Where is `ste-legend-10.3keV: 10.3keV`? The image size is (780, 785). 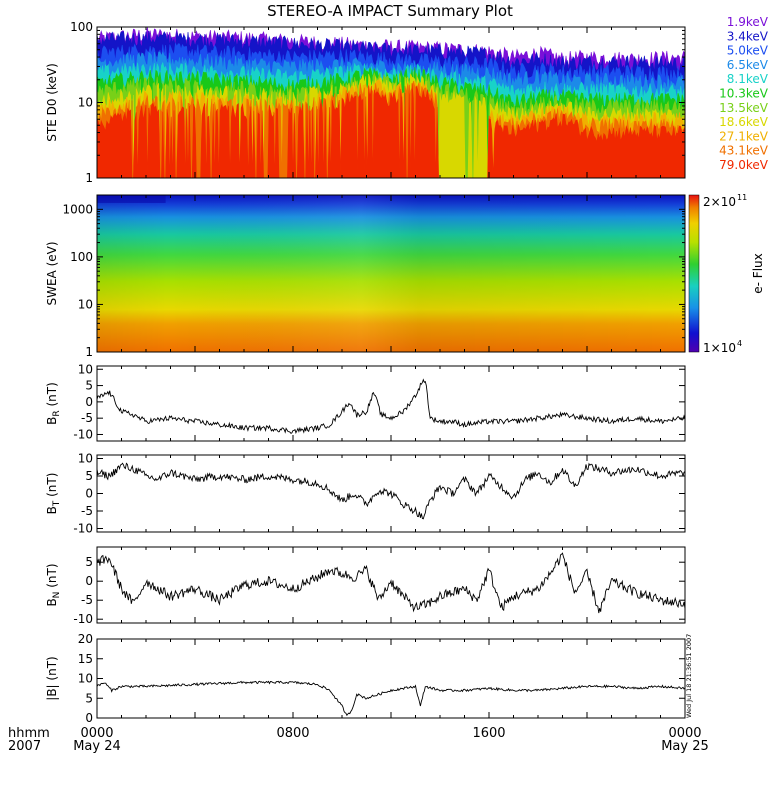 ste-legend-10.3keV: 10.3keV is located at coordinates (744, 94).